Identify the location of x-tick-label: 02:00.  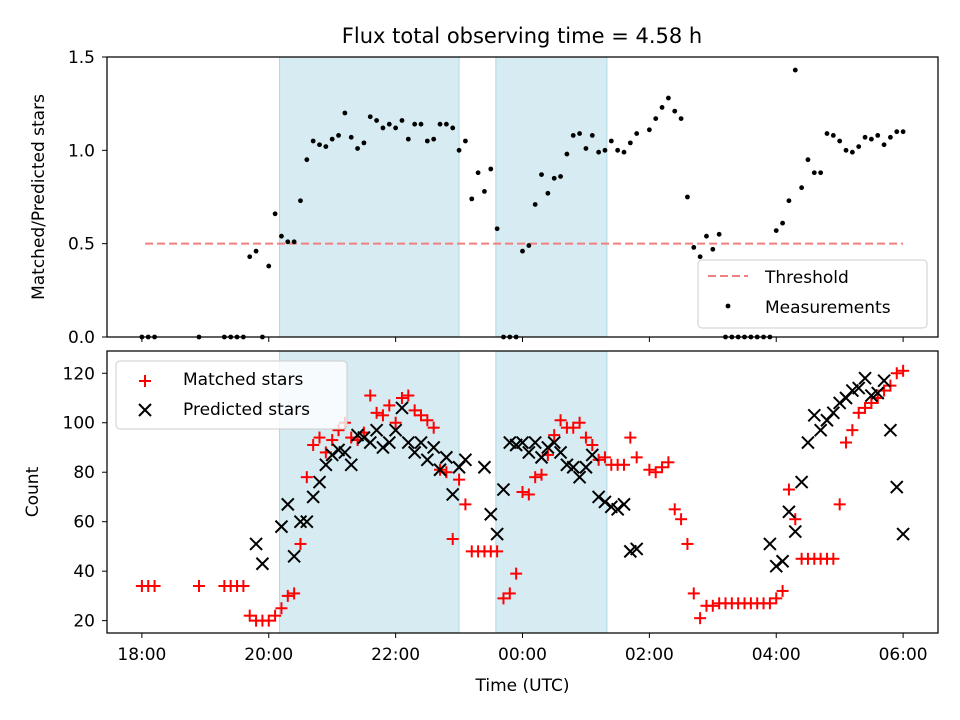
(649, 655).